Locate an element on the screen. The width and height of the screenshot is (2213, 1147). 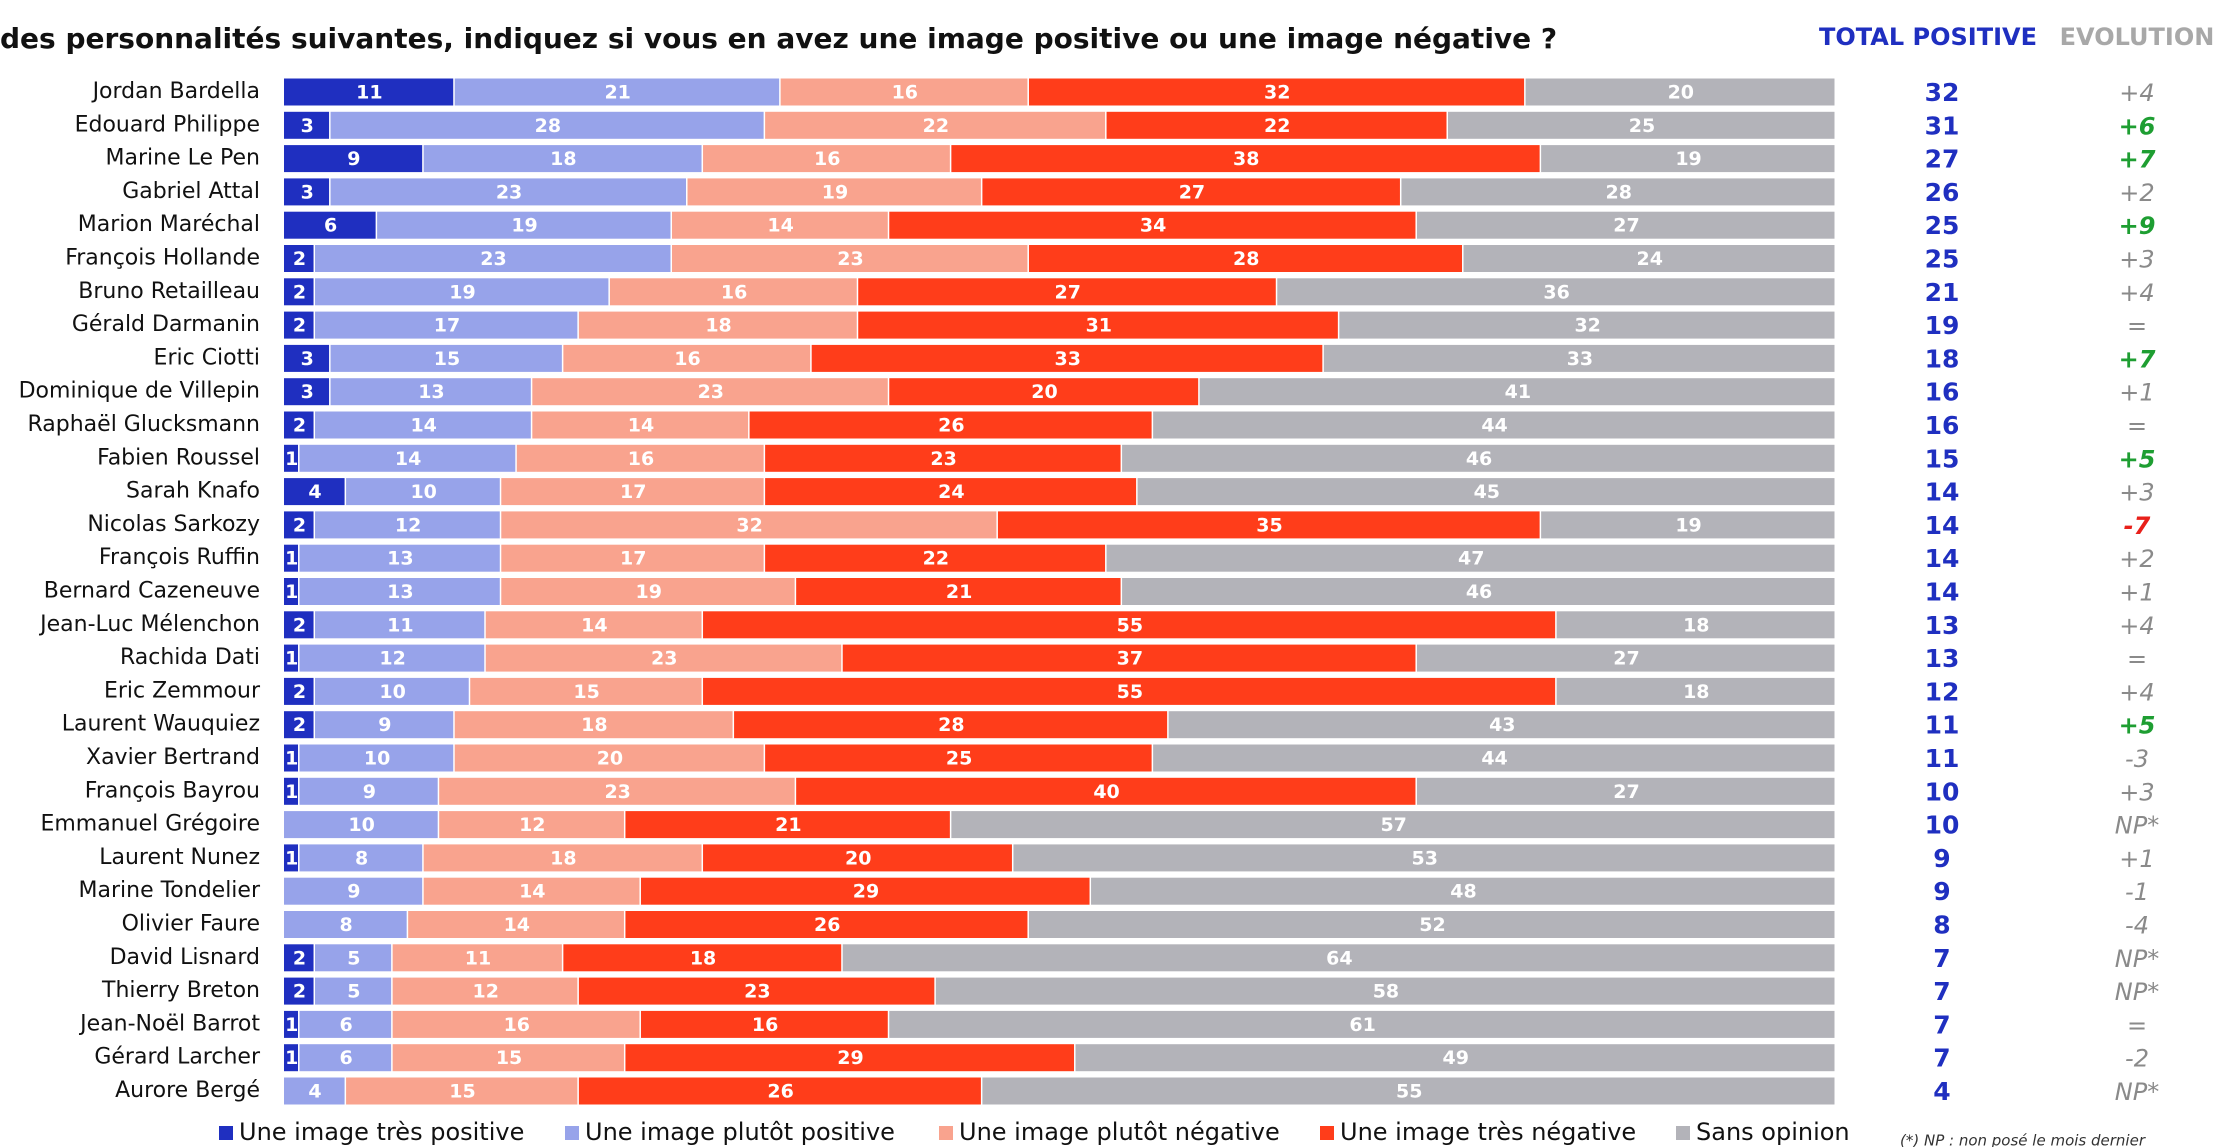
value-label: 5 is located at coordinates (353, 992).